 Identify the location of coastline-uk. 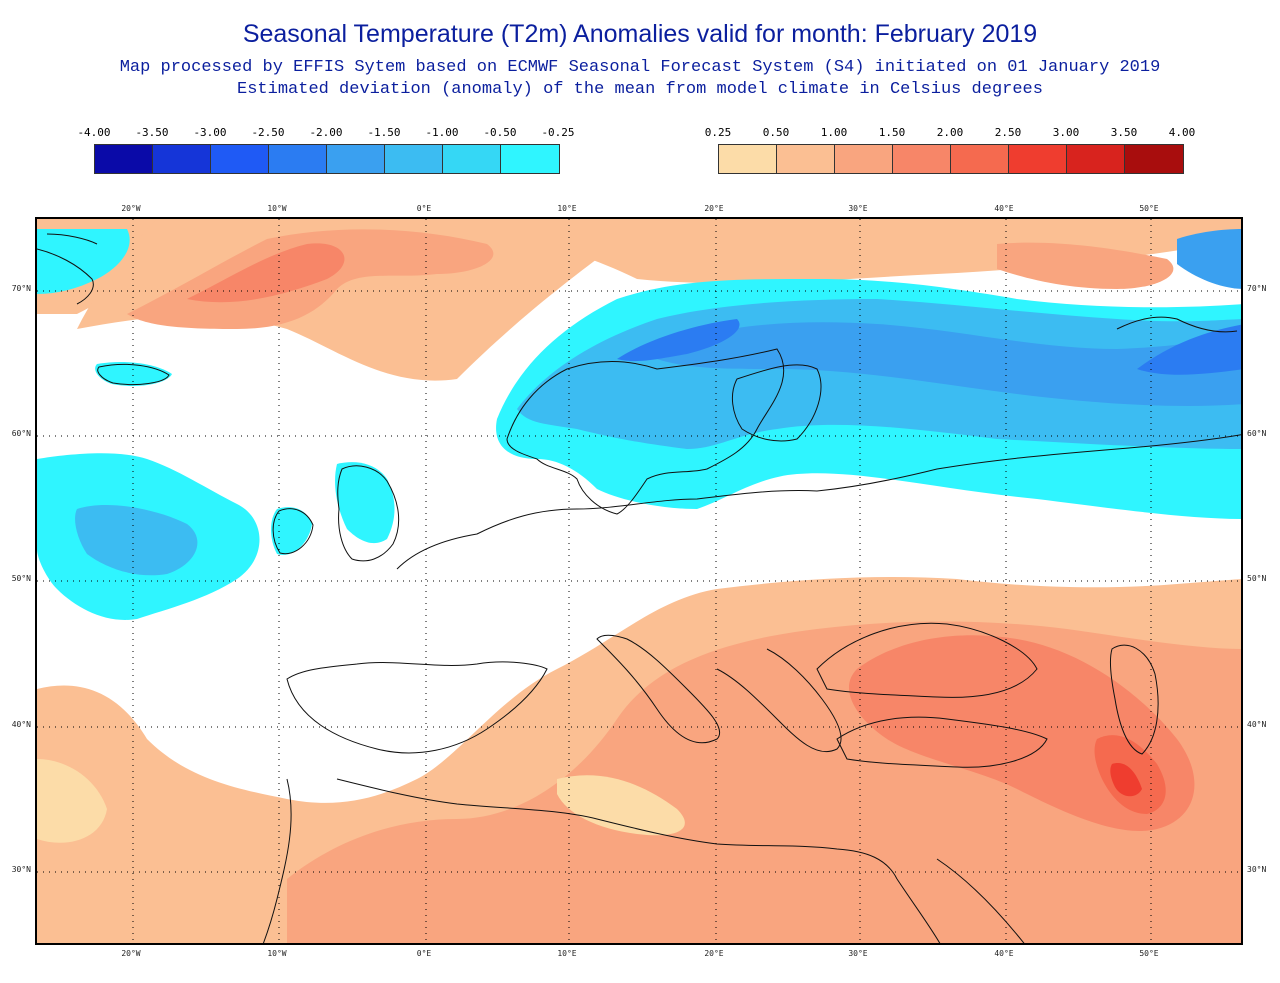
(368, 513).